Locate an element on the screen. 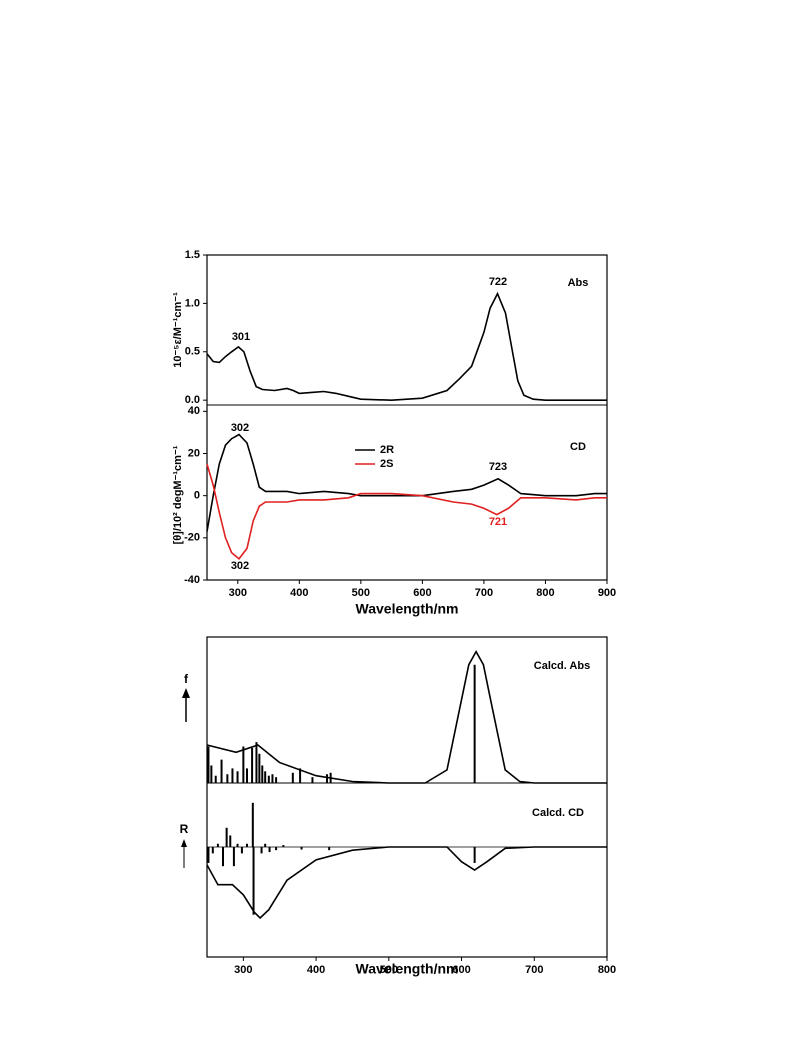  y-tick-label: 1.5 is located at coordinates (192, 255).